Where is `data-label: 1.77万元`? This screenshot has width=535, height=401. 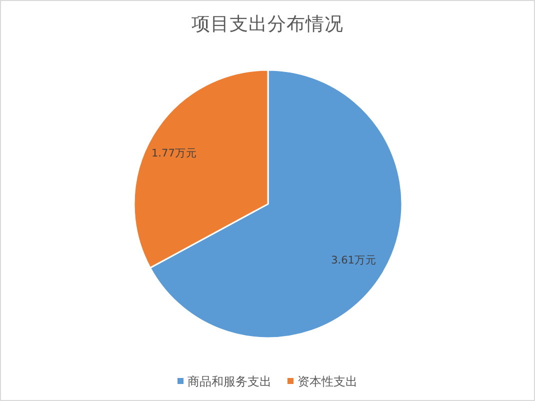
data-label: 1.77万元 is located at coordinates (174, 154).